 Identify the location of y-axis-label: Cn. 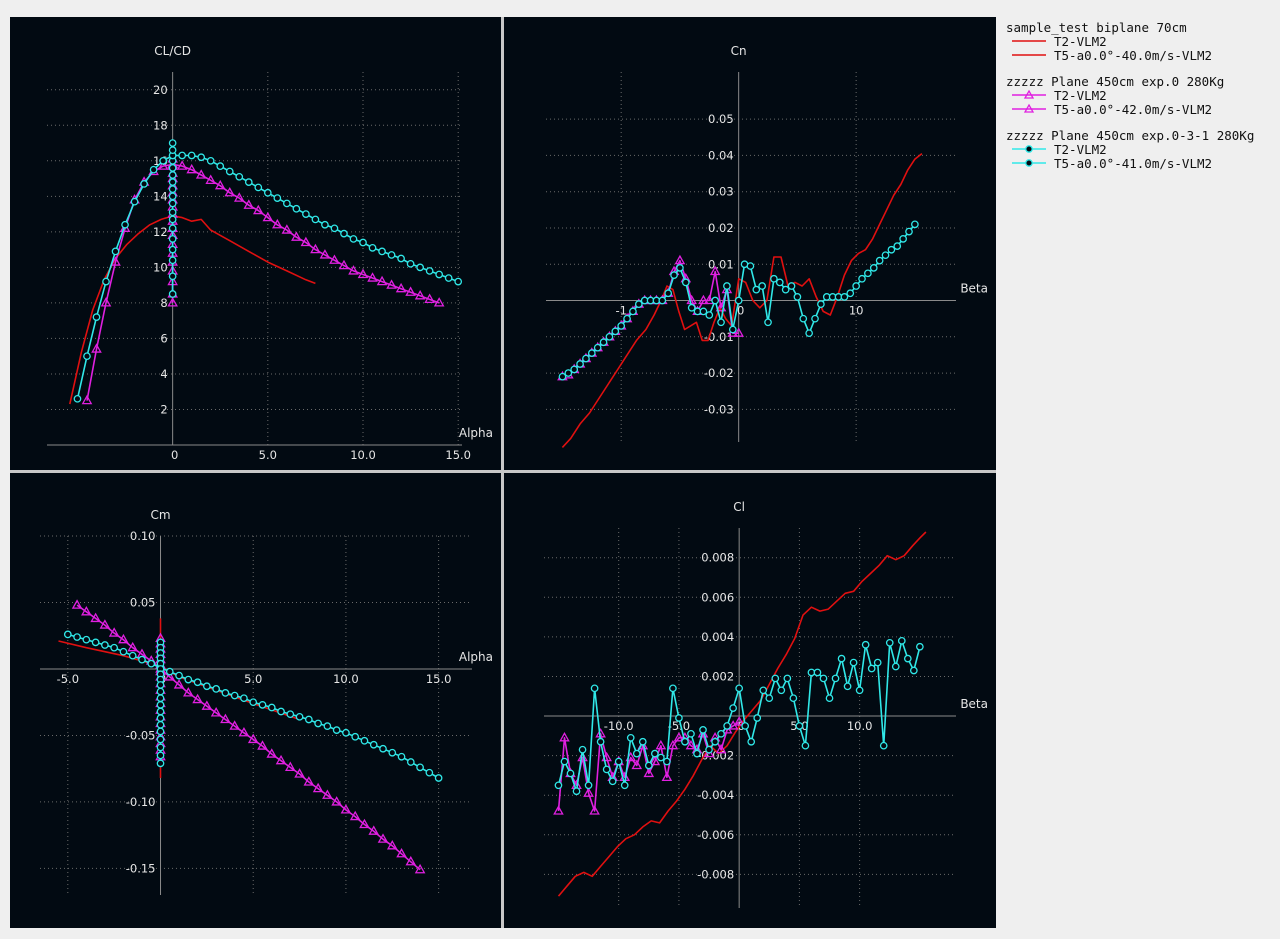
(739, 51).